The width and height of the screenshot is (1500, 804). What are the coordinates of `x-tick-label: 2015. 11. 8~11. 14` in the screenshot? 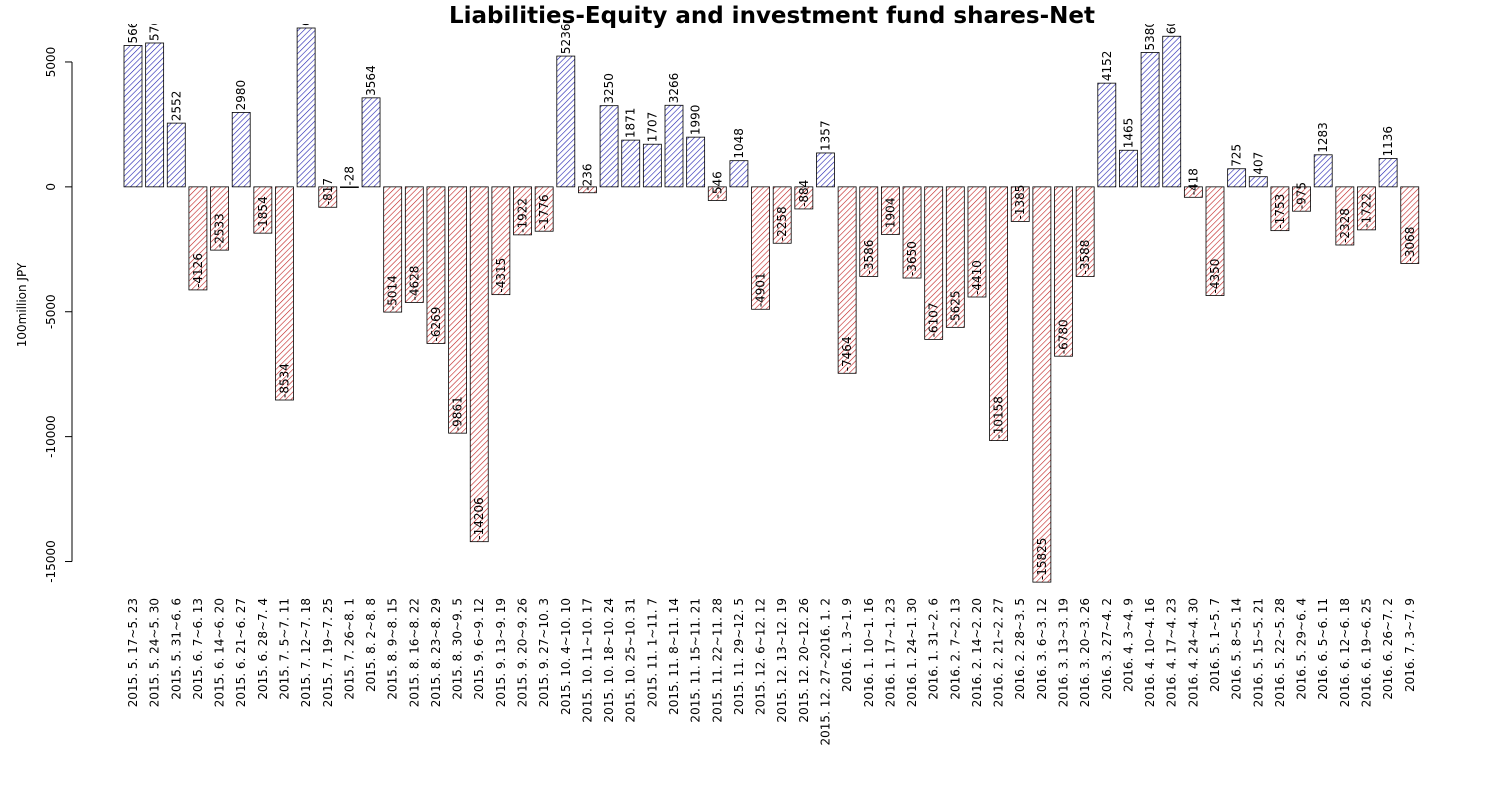 It's located at (674, 656).